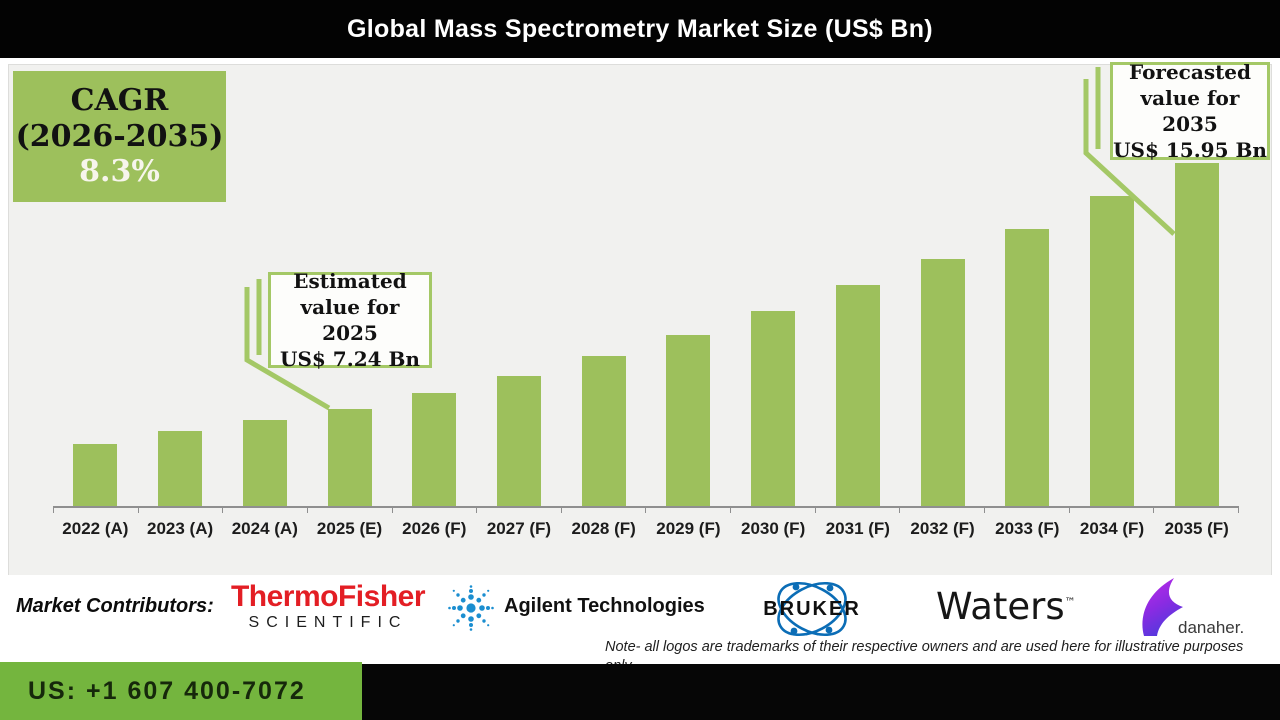  What do you see at coordinates (328, 596) in the screenshot?
I see `thermo-fisher-wordmark: ThermoFisher` at bounding box center [328, 596].